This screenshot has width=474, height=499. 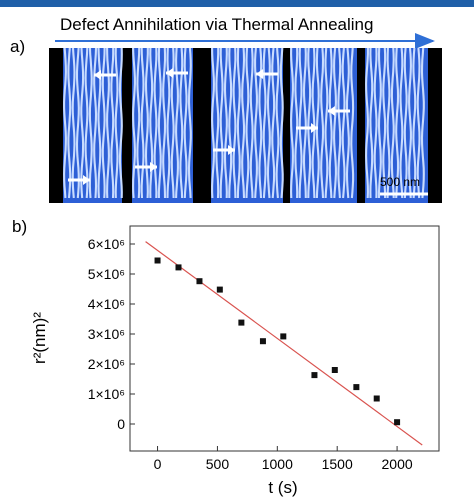 I want to click on y-axis-label: r²(nm)², so click(x=39, y=338).